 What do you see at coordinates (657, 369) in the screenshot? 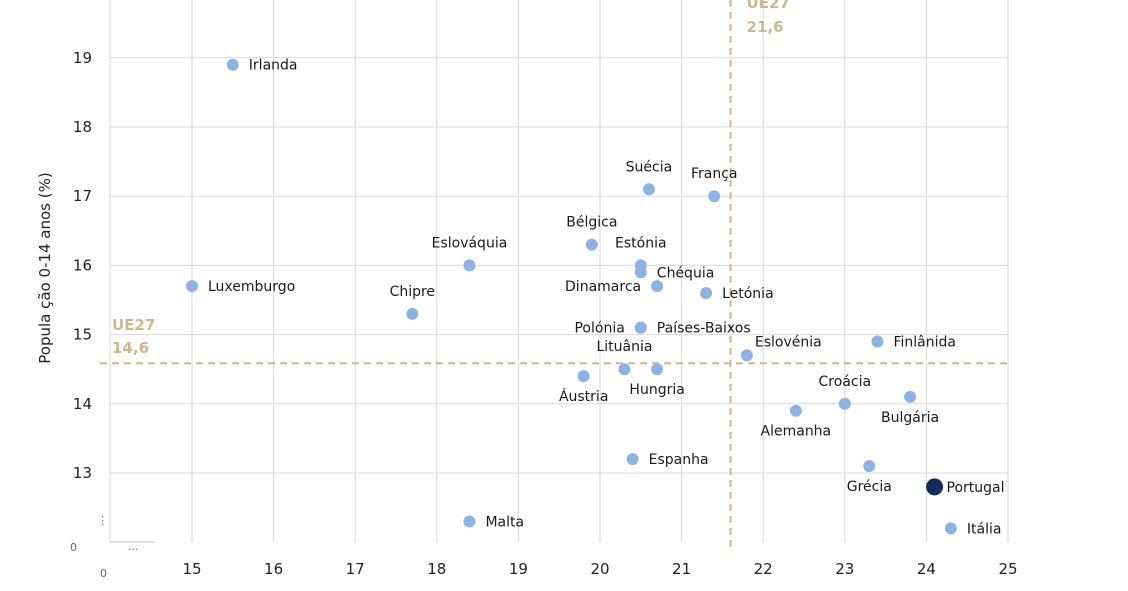
I see `point-hungria` at bounding box center [657, 369].